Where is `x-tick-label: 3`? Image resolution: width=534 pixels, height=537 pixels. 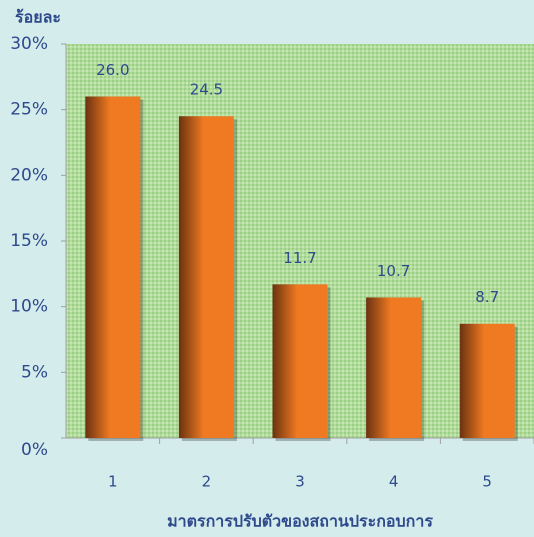
x-tick-label: 3 is located at coordinates (300, 482).